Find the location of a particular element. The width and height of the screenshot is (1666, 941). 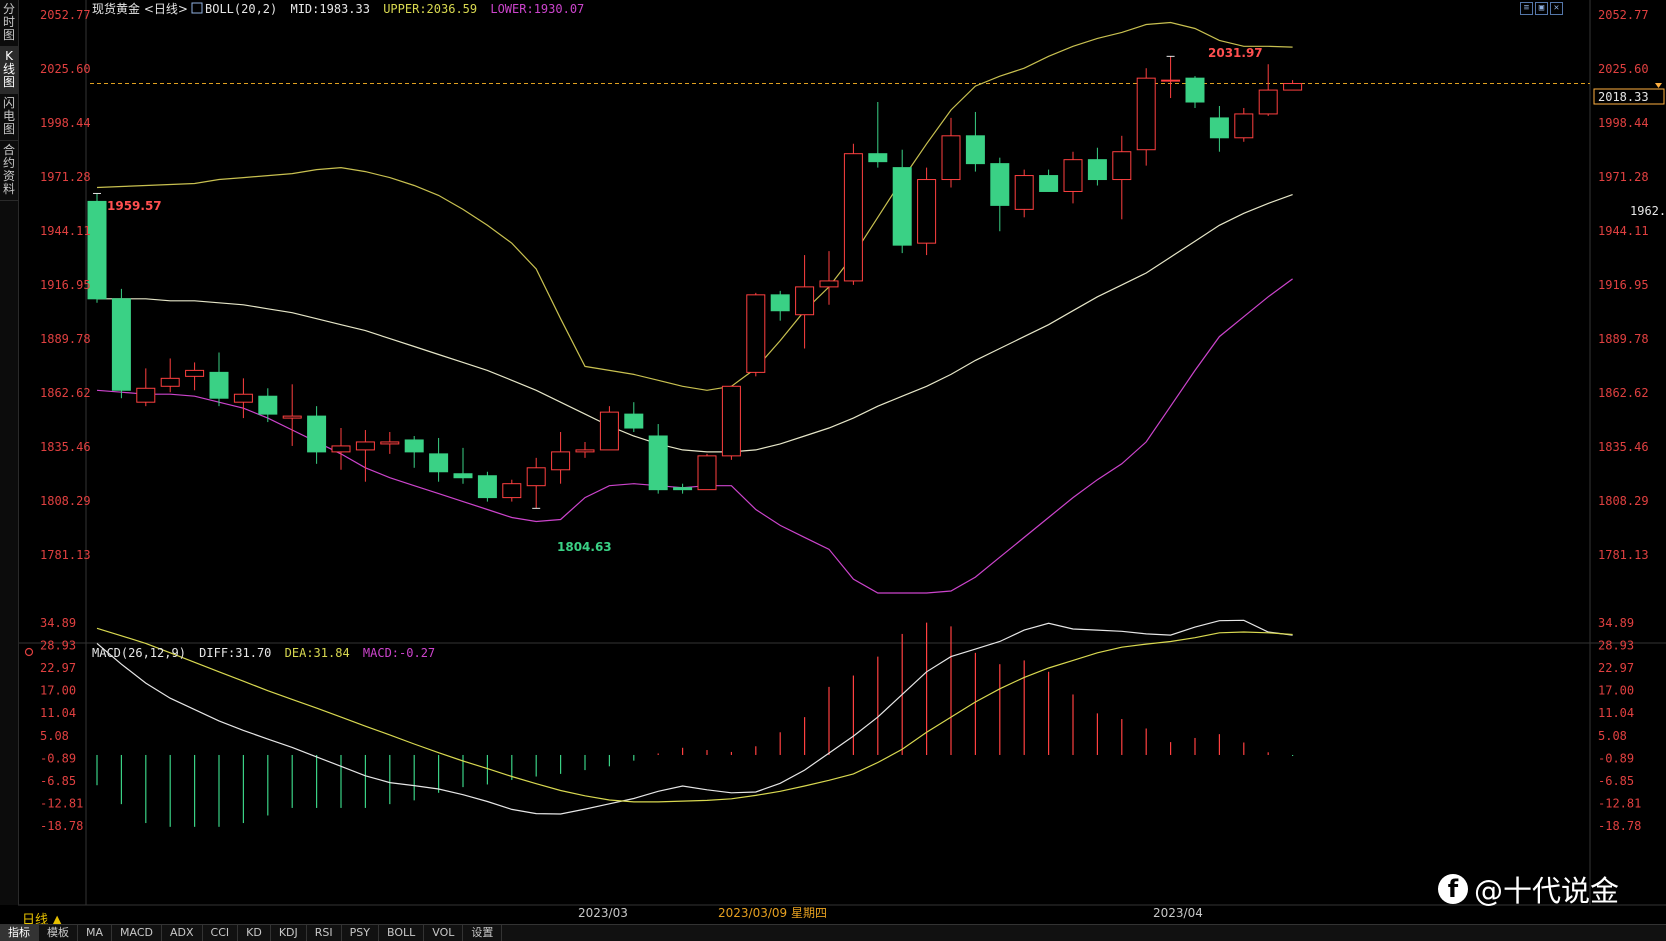

macd-tick-left: -12.81 is located at coordinates (61, 803).